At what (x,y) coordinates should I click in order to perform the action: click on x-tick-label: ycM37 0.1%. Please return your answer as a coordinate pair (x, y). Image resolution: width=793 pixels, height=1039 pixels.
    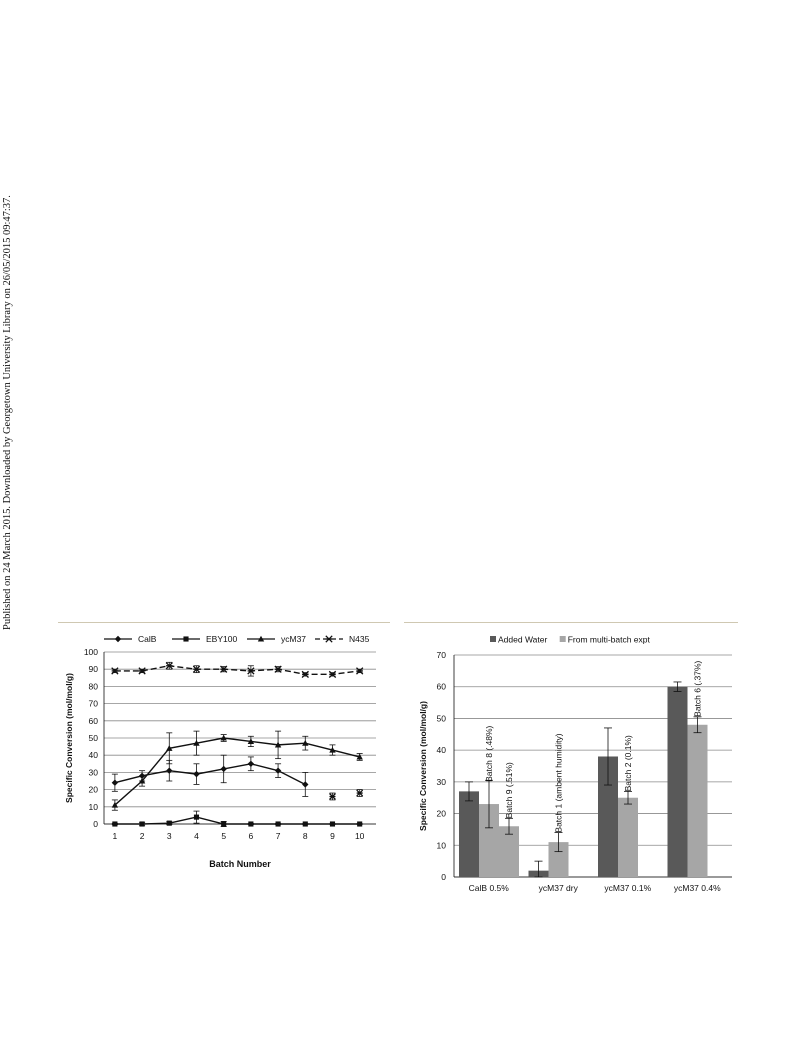
    Looking at the image, I should click on (627, 888).